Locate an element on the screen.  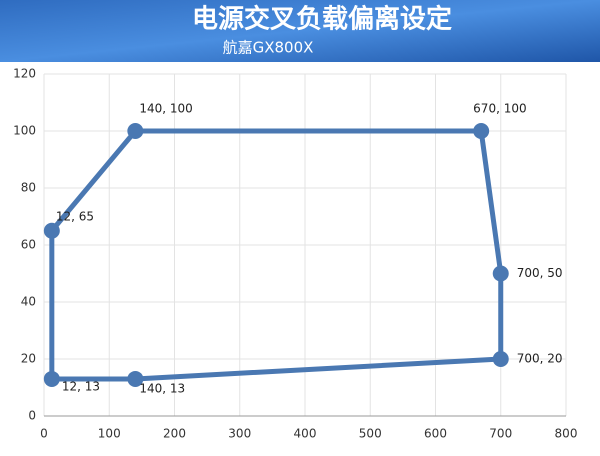
data-label: 140, 100 is located at coordinates (165, 109).